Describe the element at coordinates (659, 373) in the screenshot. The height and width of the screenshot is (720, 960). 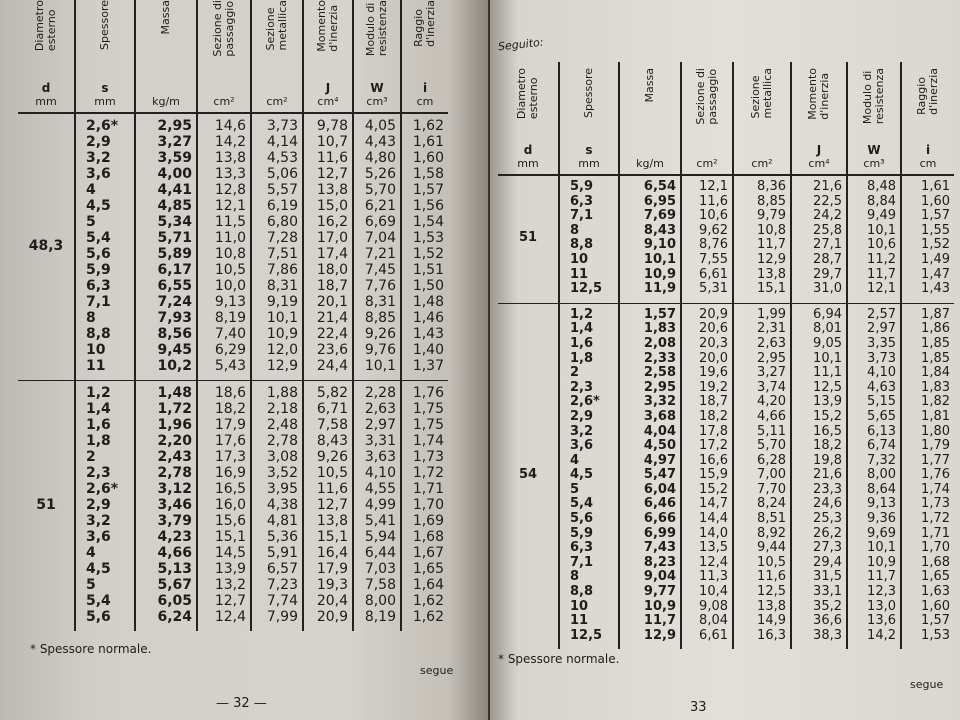
I see `table-cell: 2,58` at that location.